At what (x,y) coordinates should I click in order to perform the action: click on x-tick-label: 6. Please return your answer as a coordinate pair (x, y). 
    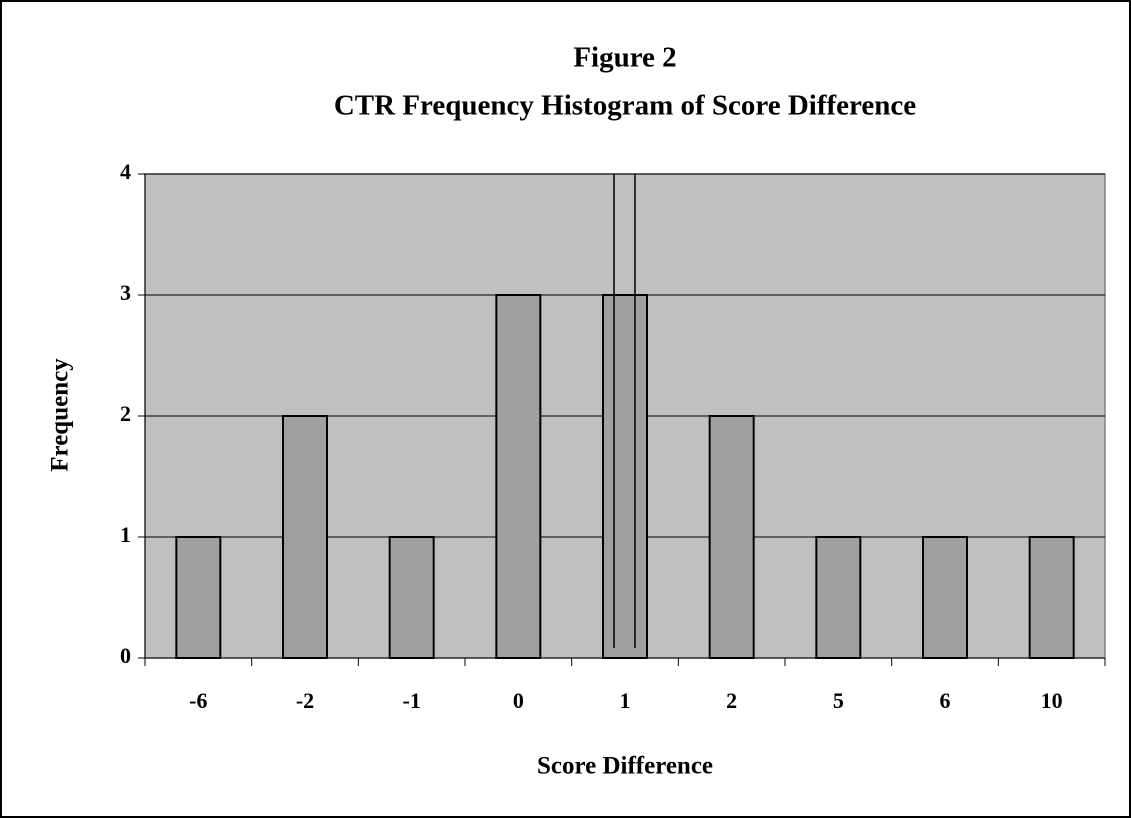
    Looking at the image, I should click on (945, 700).